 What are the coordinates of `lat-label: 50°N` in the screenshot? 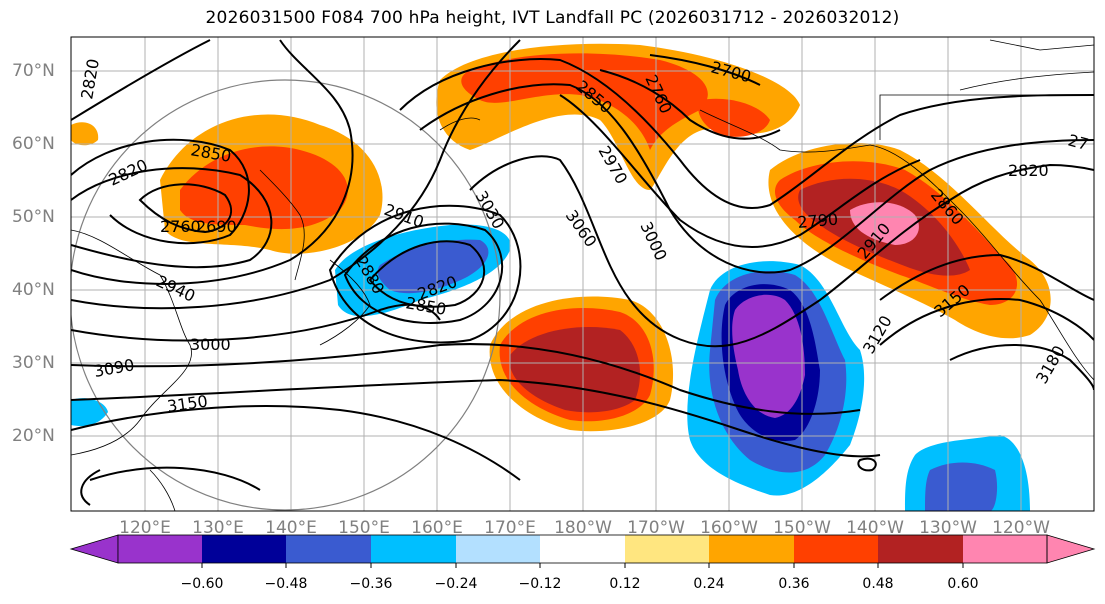 It's located at (33, 217).